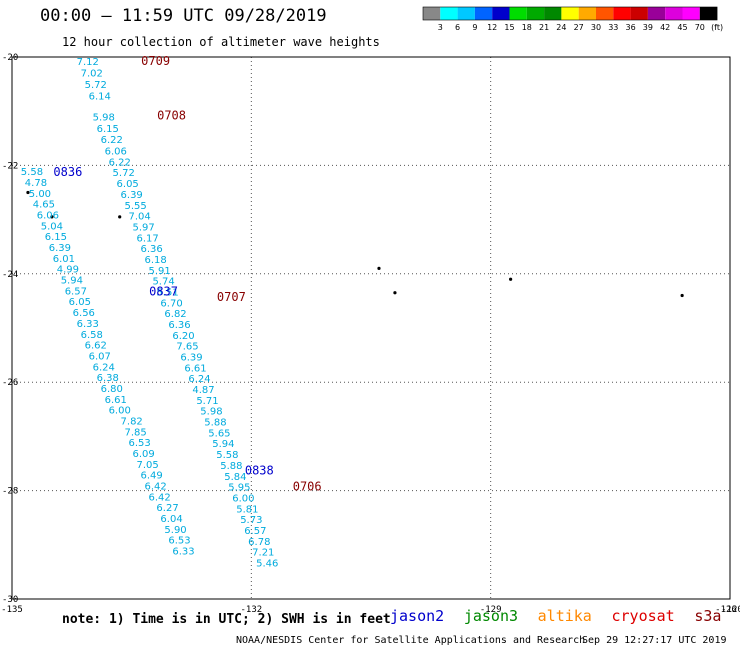  What do you see at coordinates (68, 270) in the screenshot?
I see `wave-height-value: 4.99` at bounding box center [68, 270].